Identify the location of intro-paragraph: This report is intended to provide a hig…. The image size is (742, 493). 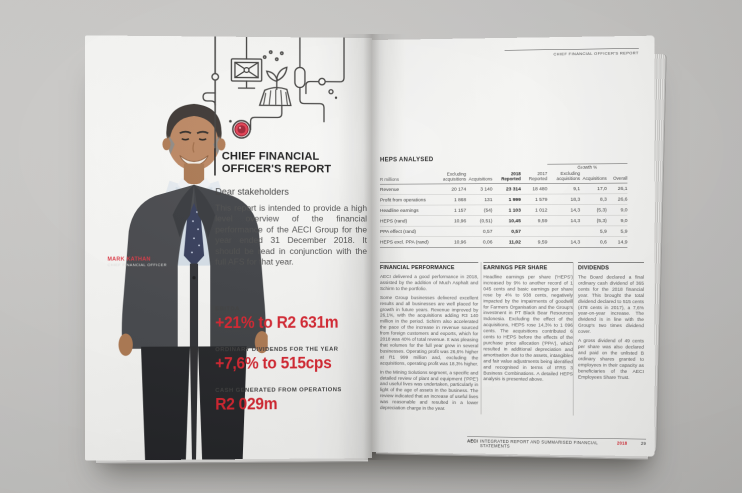
(291, 235).